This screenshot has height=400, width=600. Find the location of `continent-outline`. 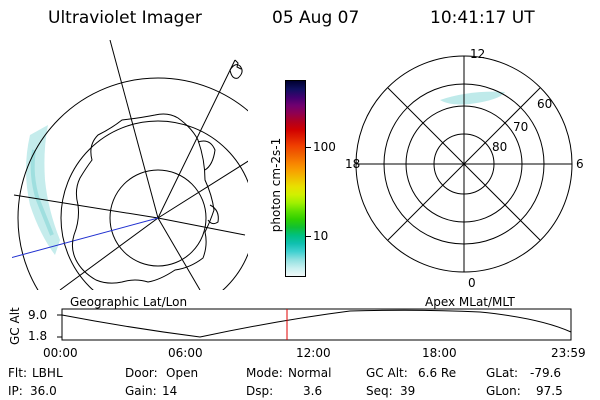

continent-outline is located at coordinates (143, 198).